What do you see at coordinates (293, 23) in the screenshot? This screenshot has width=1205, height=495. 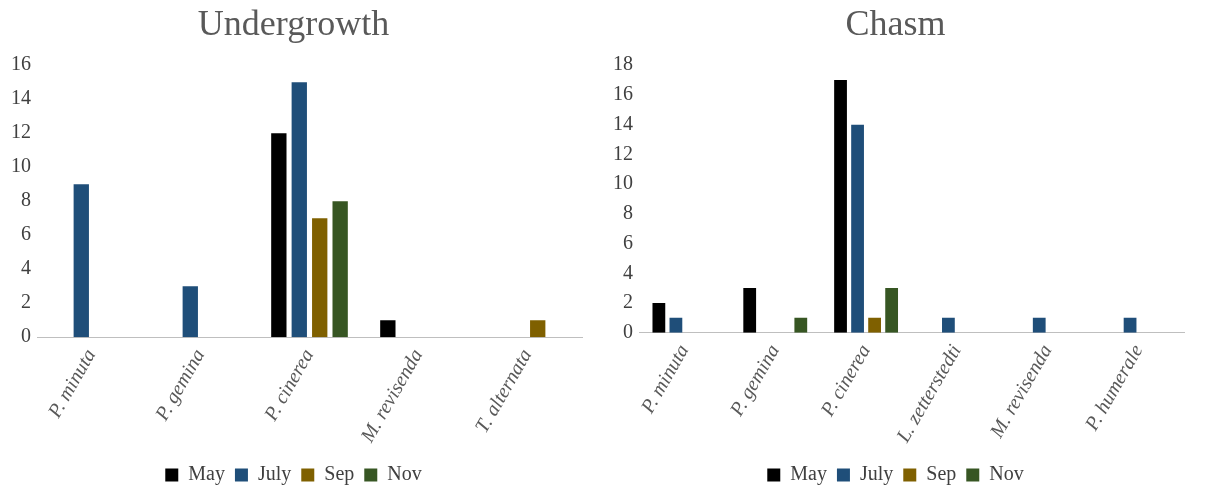 I see `chart-title: Undergrowth` at bounding box center [293, 23].